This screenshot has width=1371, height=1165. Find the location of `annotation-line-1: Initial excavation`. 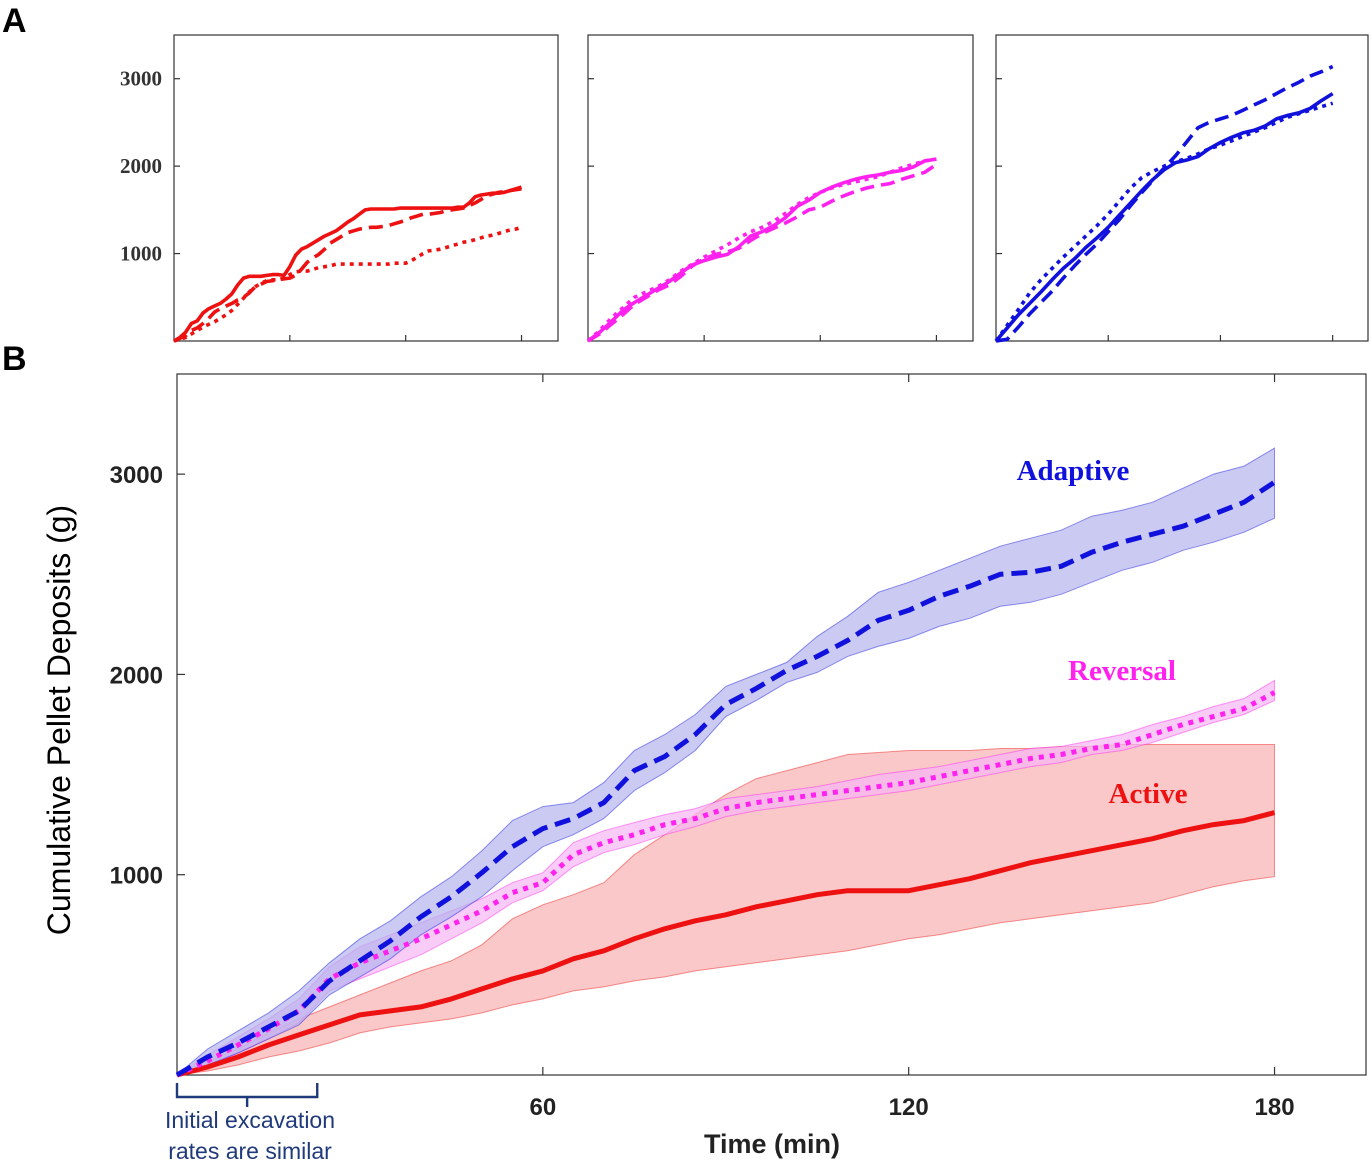

annotation-line-1: Initial excavation is located at coordinates (250, 1120).